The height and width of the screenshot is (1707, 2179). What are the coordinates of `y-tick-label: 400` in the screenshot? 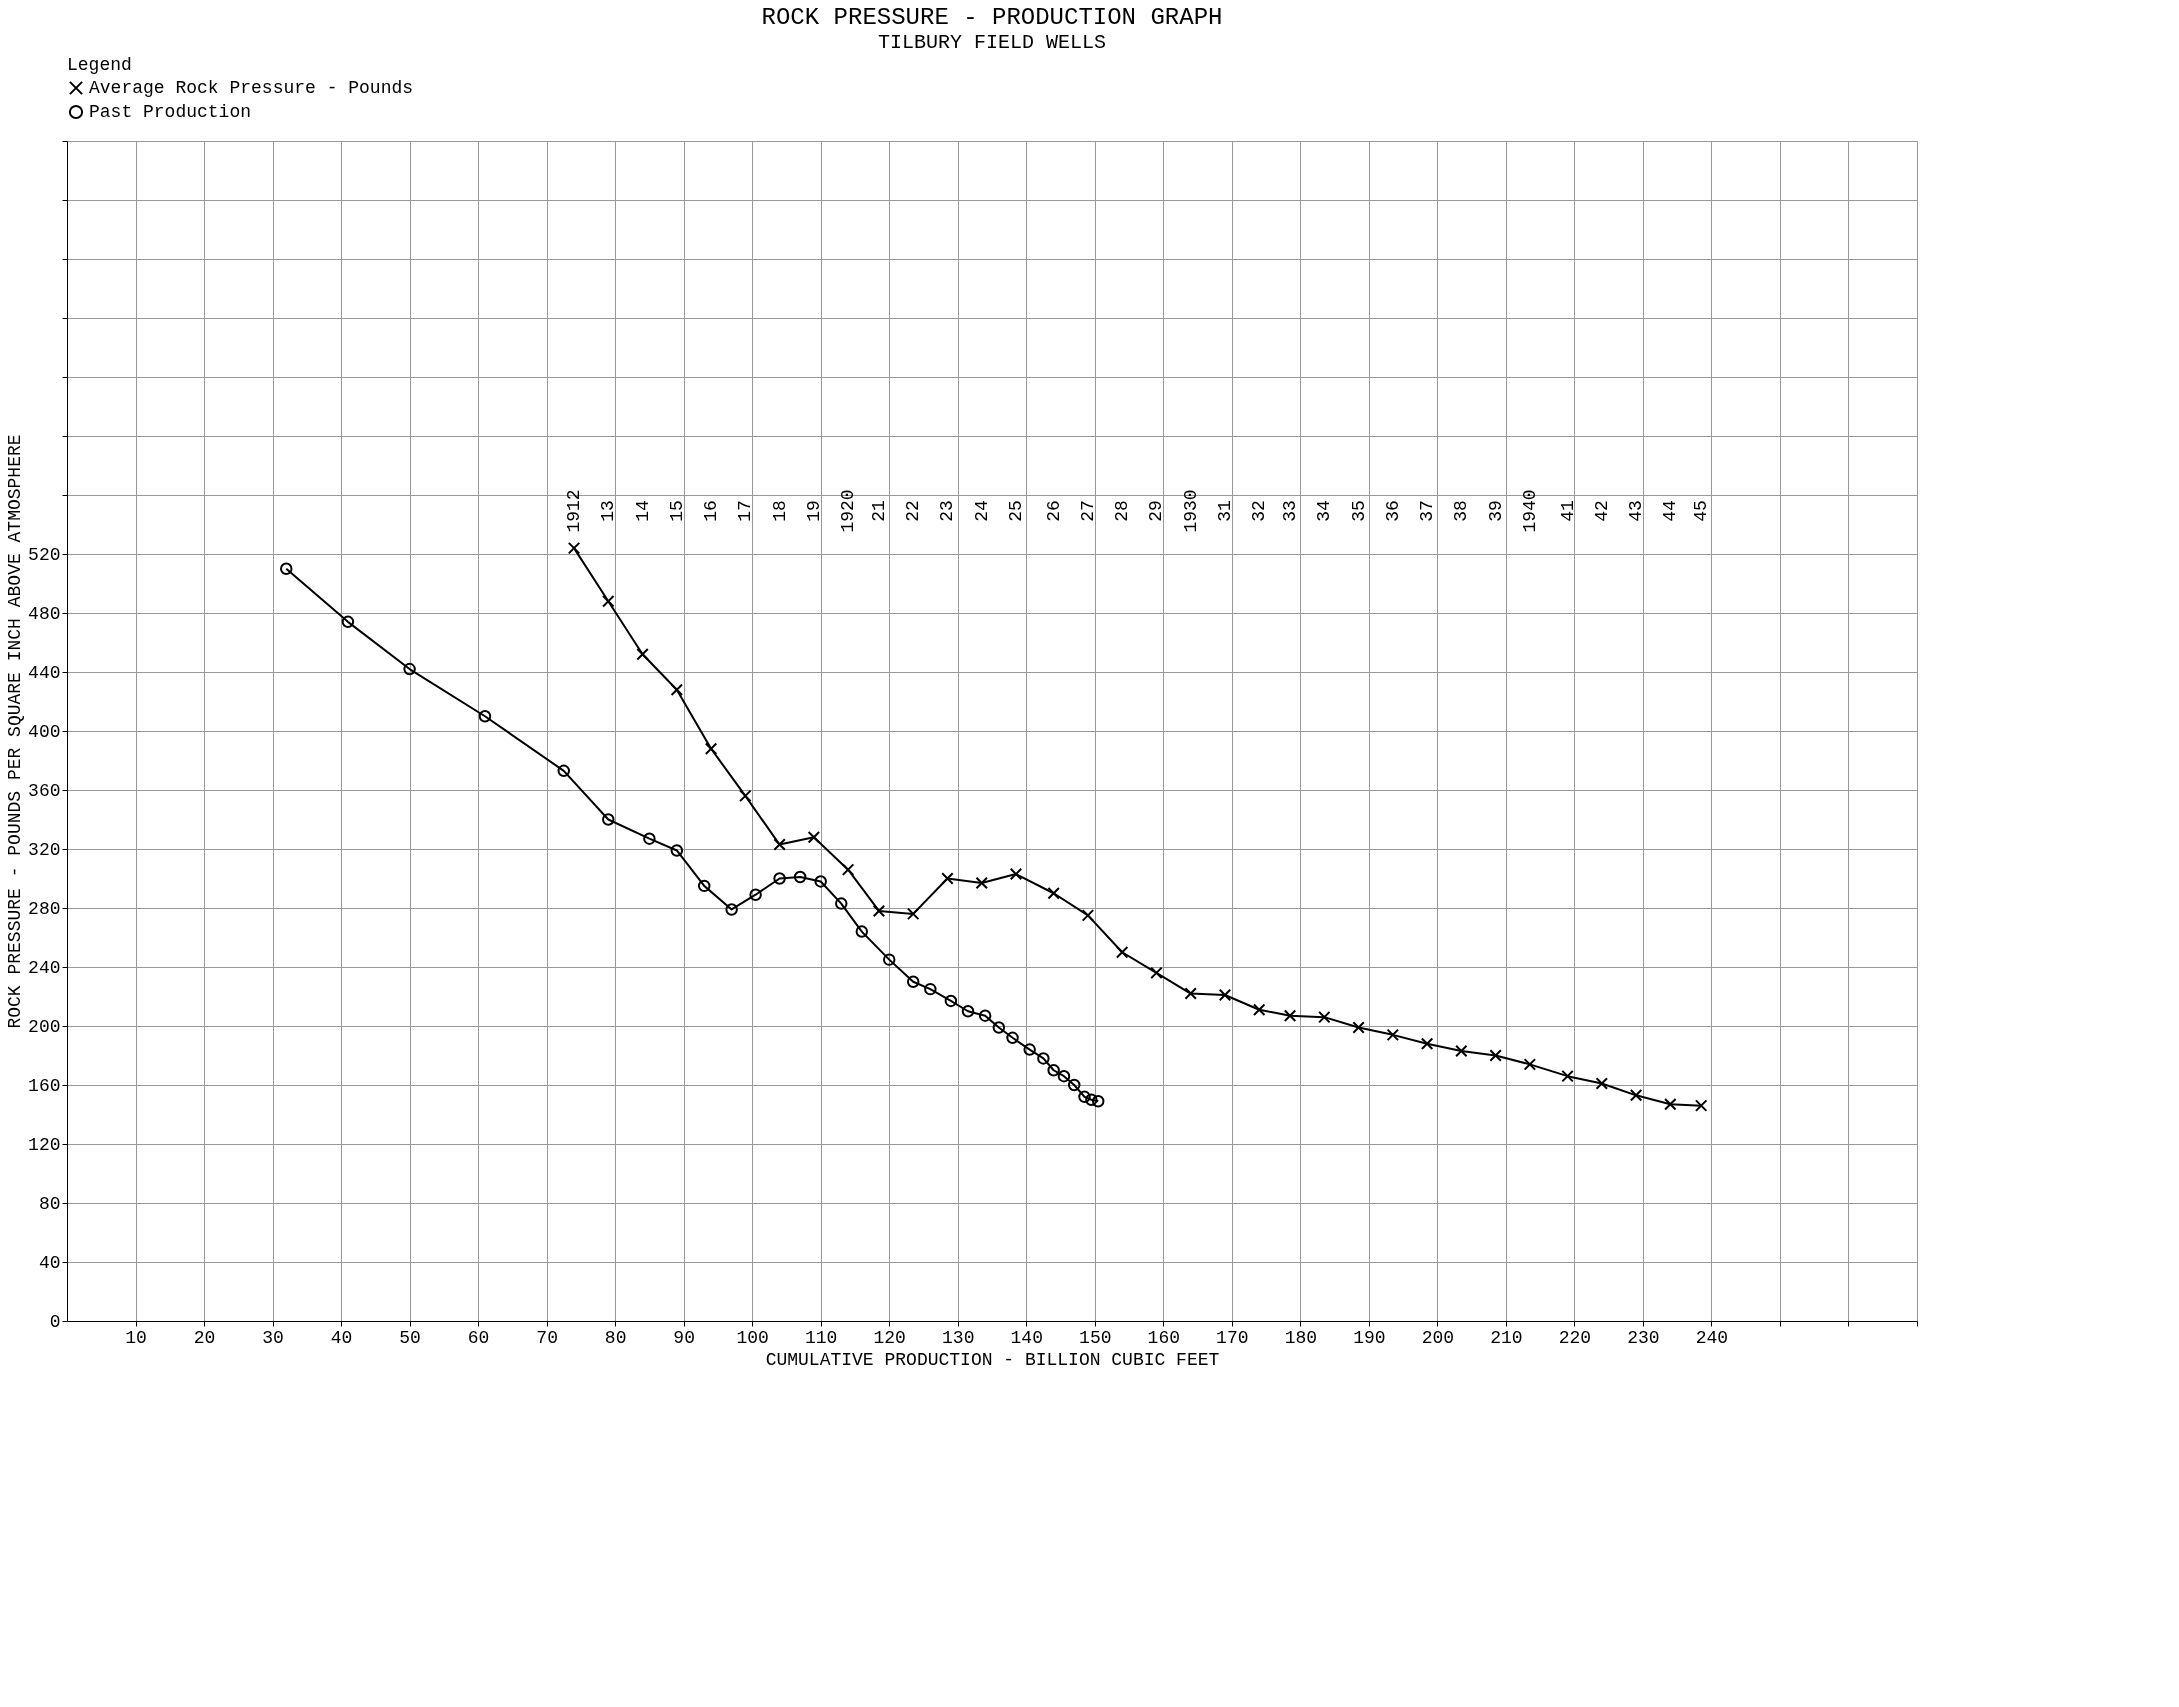 It's located at (44, 731).